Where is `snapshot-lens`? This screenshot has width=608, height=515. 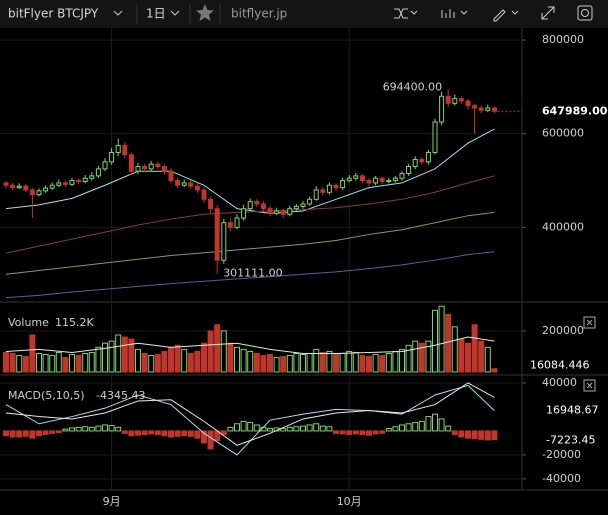
snapshot-lens is located at coordinates (585, 13).